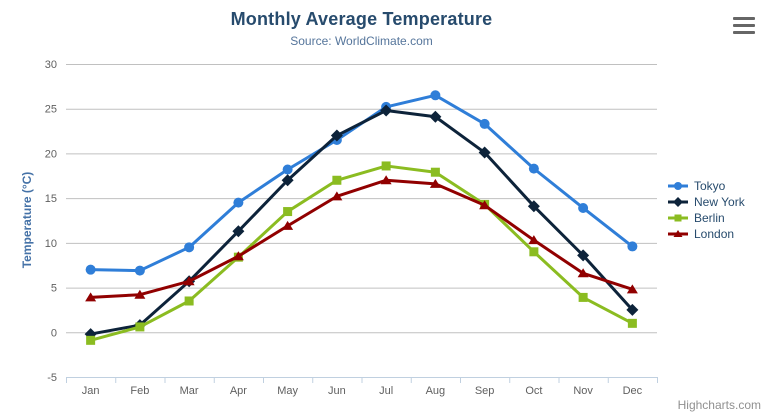  I want to click on legend-symbol-london, so click(678, 233).